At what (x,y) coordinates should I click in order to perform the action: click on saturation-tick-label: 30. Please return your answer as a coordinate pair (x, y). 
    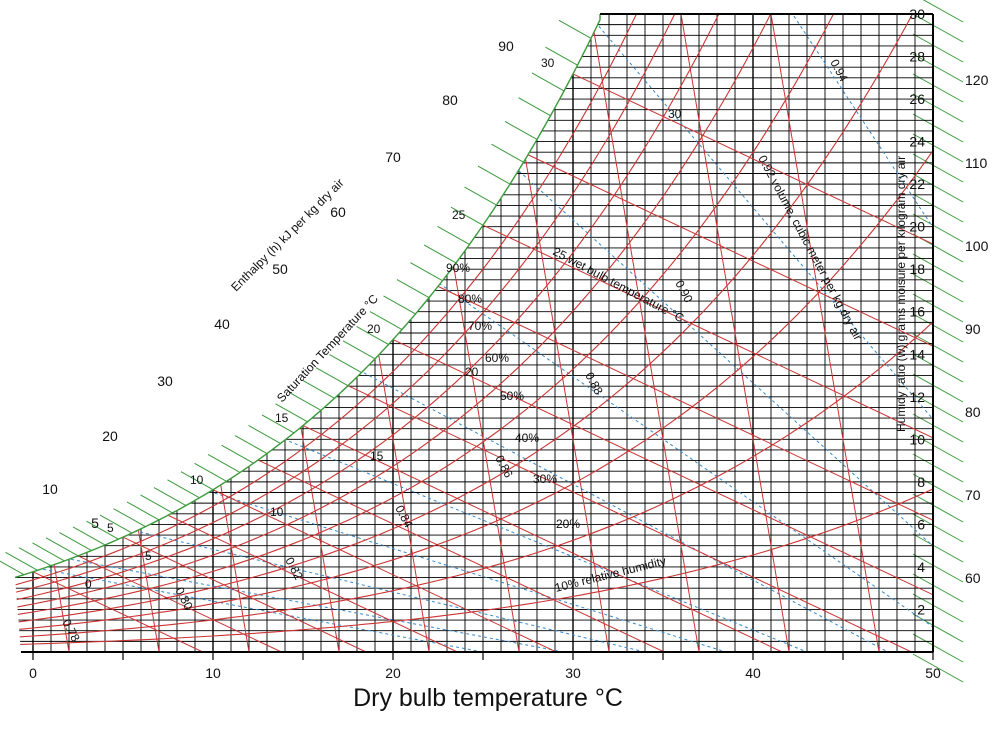
    Looking at the image, I should click on (548, 63).